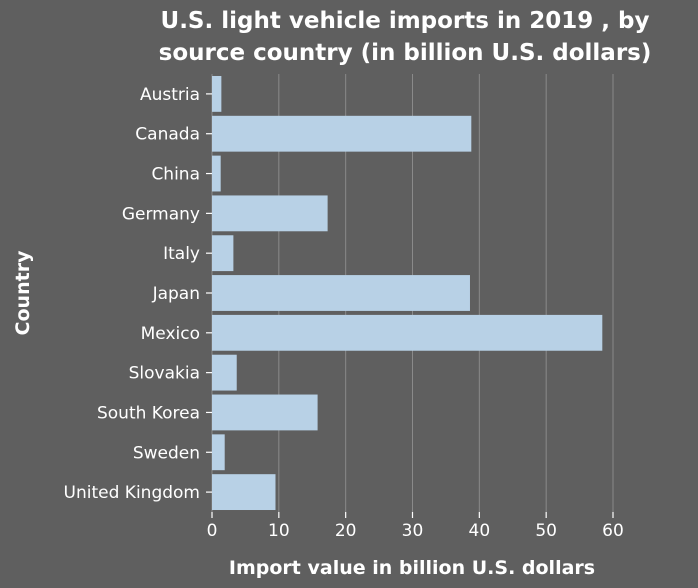 The height and width of the screenshot is (588, 698). Describe the element at coordinates (224, 372) in the screenshot. I see `bar-slovakia` at that location.